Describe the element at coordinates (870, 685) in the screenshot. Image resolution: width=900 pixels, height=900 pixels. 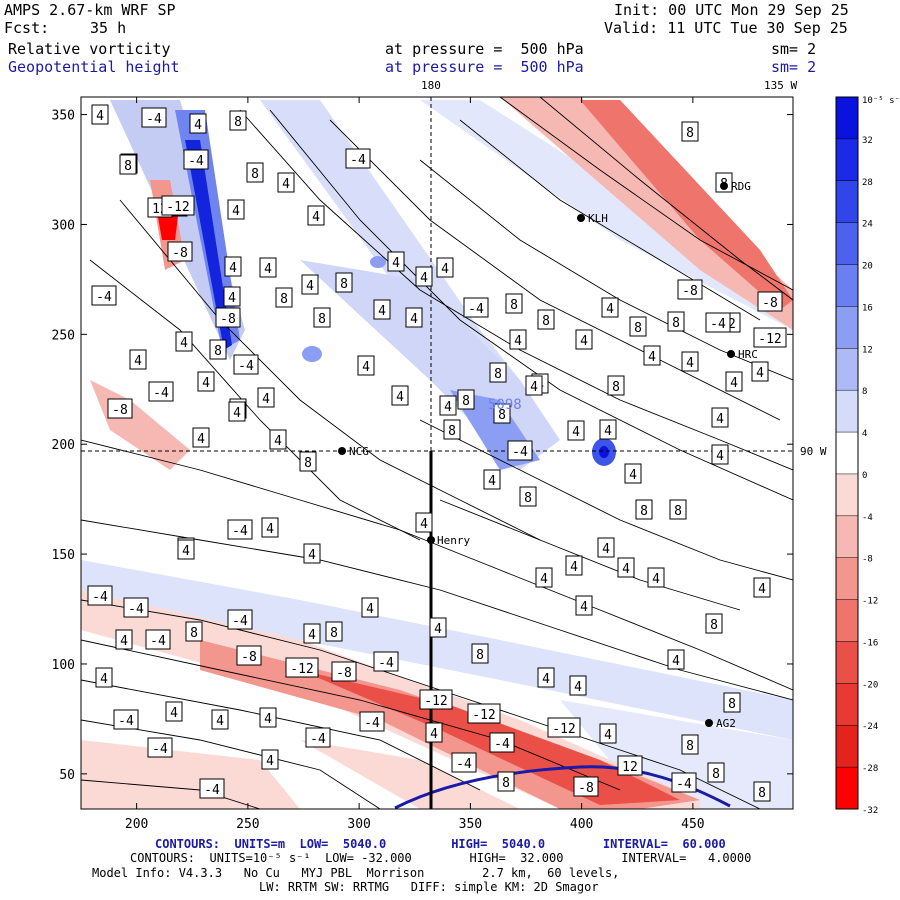
I see `colorbar-level-label: -20` at that location.